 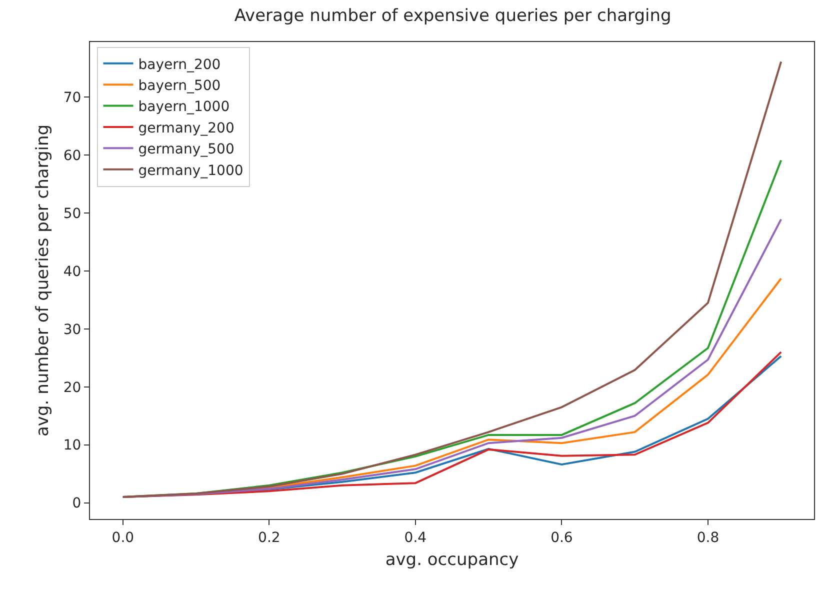 I want to click on legend-label: germany_1000, so click(x=191, y=170).